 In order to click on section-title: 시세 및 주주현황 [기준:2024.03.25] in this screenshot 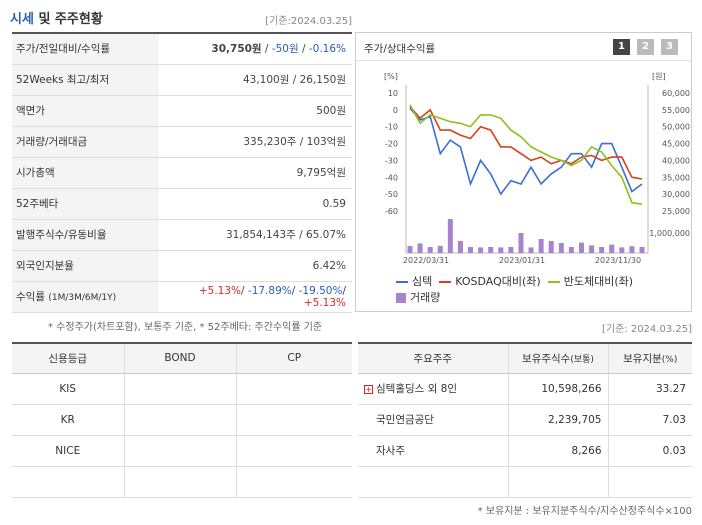, I will do `click(181, 19)`.